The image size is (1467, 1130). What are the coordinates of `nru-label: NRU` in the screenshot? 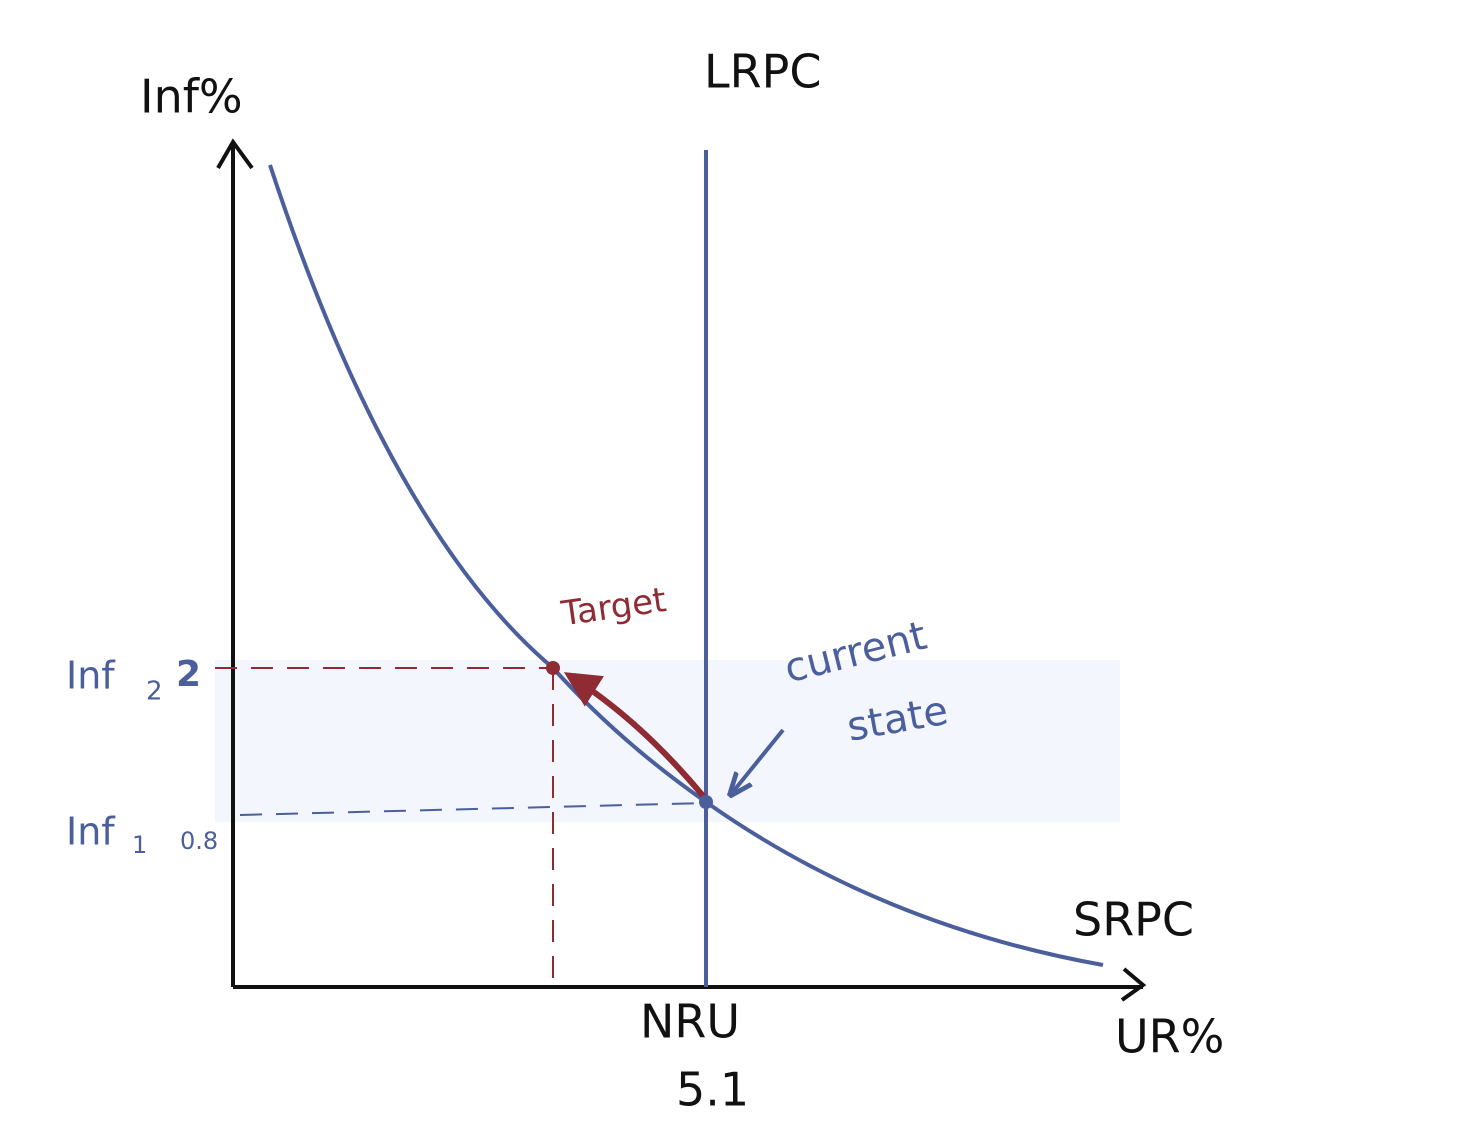 It's located at (690, 1022).